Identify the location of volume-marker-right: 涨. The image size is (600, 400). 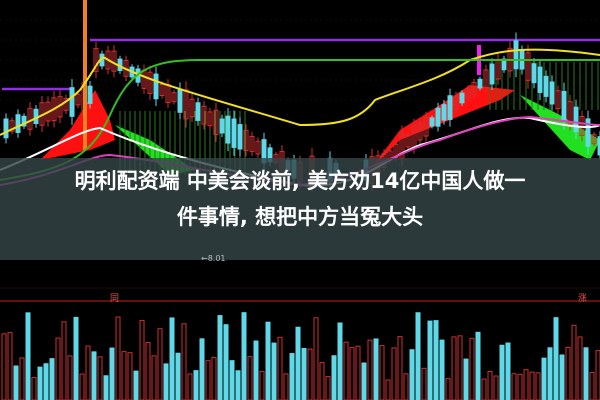
(583, 299).